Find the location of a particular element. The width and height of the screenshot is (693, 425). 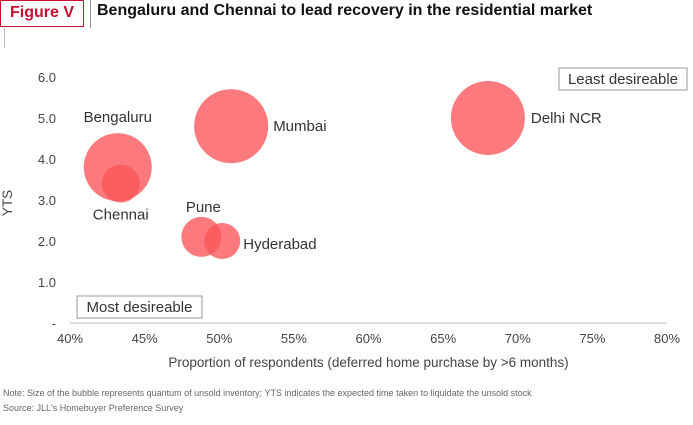

title-separator is located at coordinates (90, 14).